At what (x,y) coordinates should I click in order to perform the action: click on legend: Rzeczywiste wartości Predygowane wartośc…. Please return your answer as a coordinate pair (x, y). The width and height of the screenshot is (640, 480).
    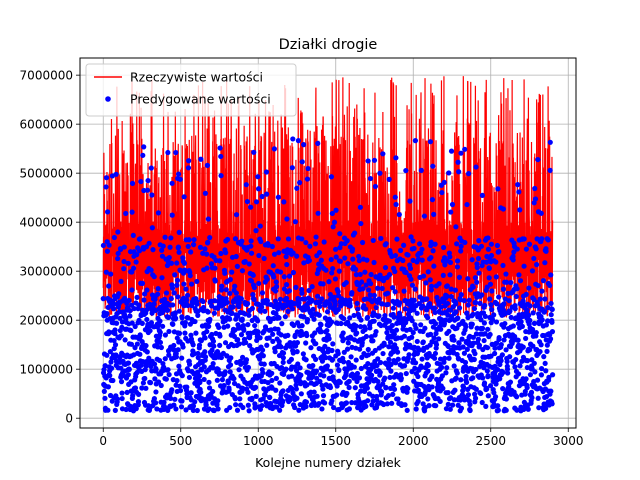
    Looking at the image, I should click on (191, 90).